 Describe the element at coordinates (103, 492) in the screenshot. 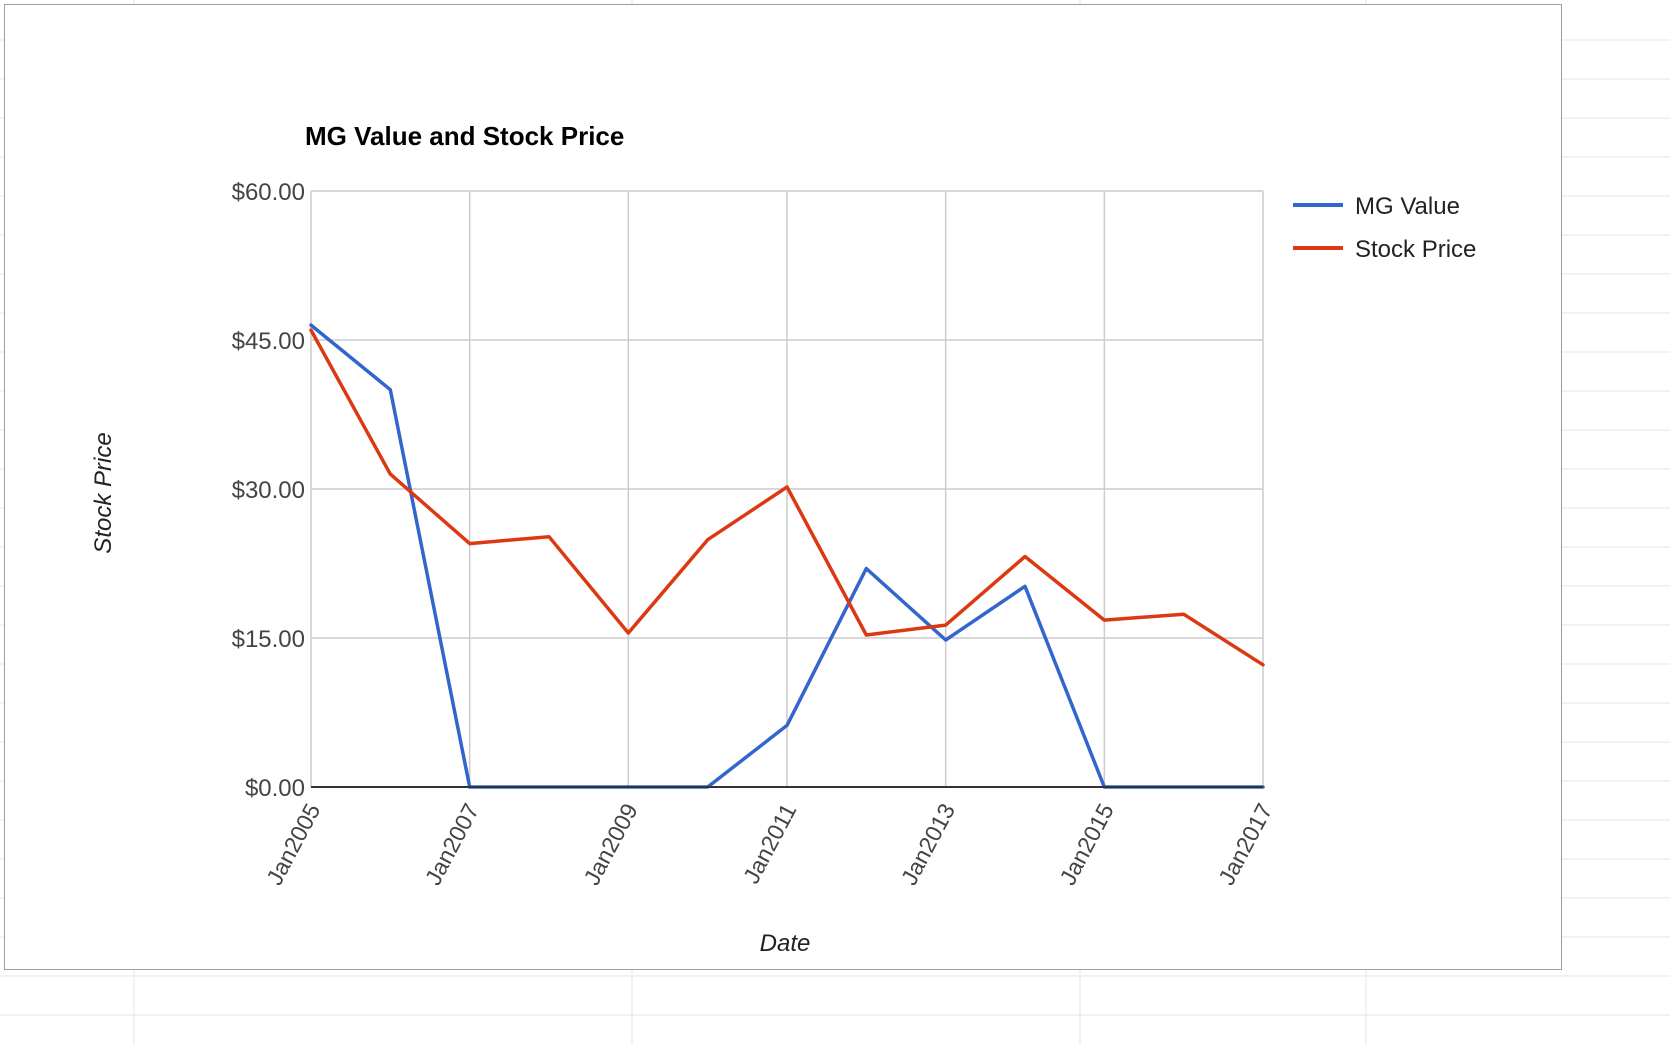

I see `y-axis-title: Stock Price` at that location.